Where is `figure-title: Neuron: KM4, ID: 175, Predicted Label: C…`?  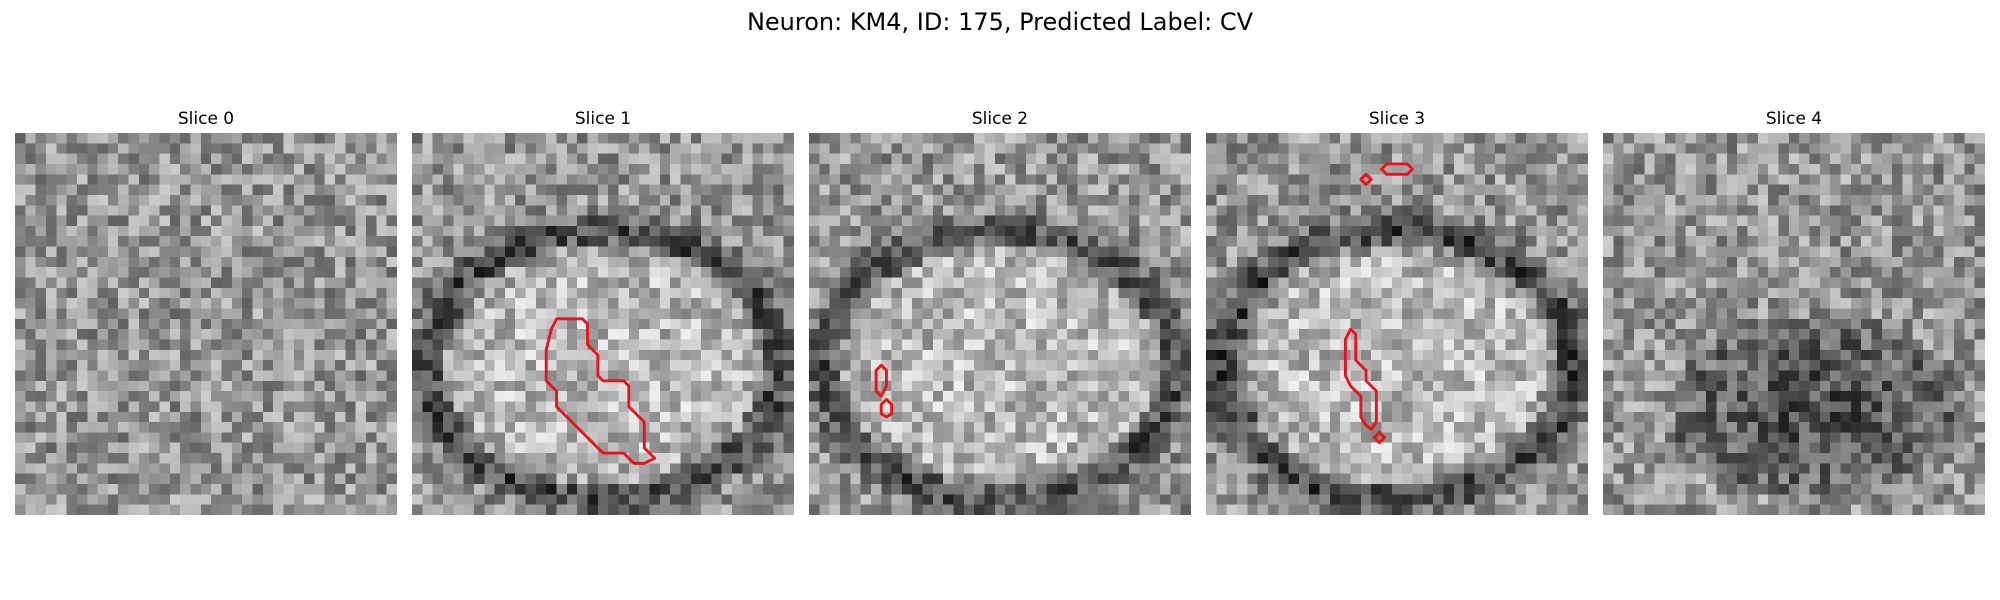 figure-title: Neuron: KM4, ID: 175, Predicted Label: C… is located at coordinates (1000, 22).